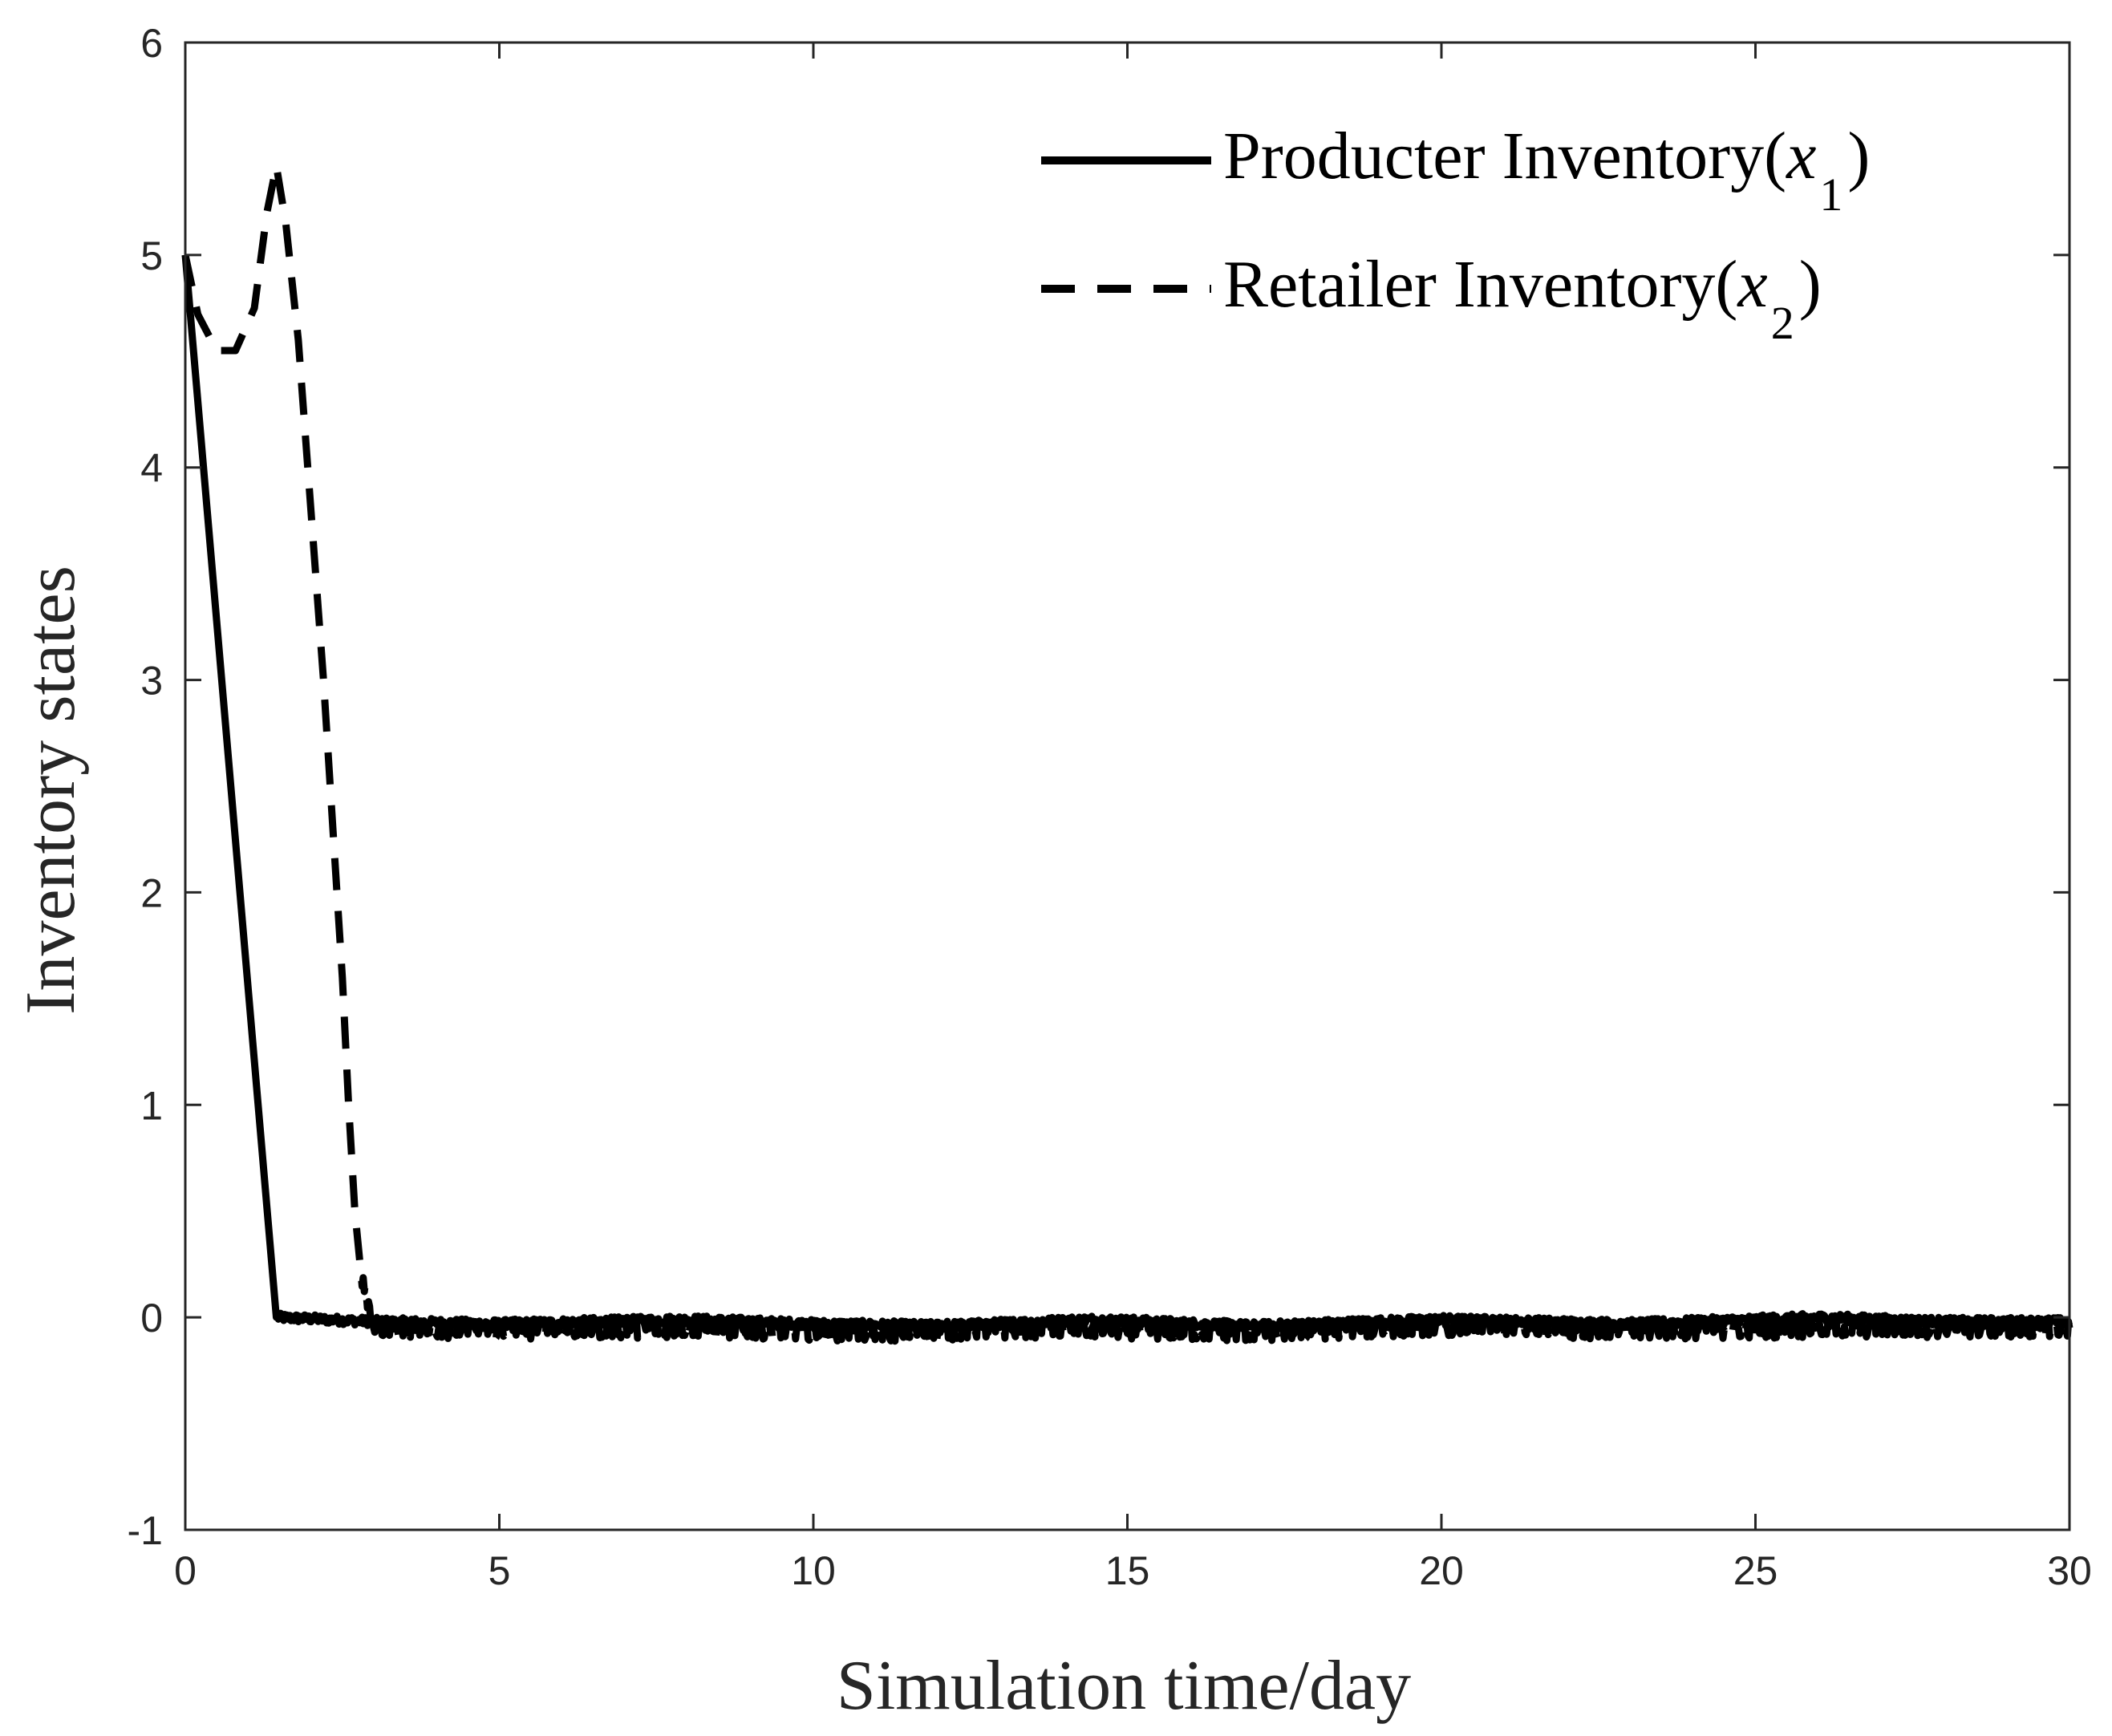 The image size is (2112, 1736). Describe the element at coordinates (151, 469) in the screenshot. I see `y-tick-label-4: 4` at that location.